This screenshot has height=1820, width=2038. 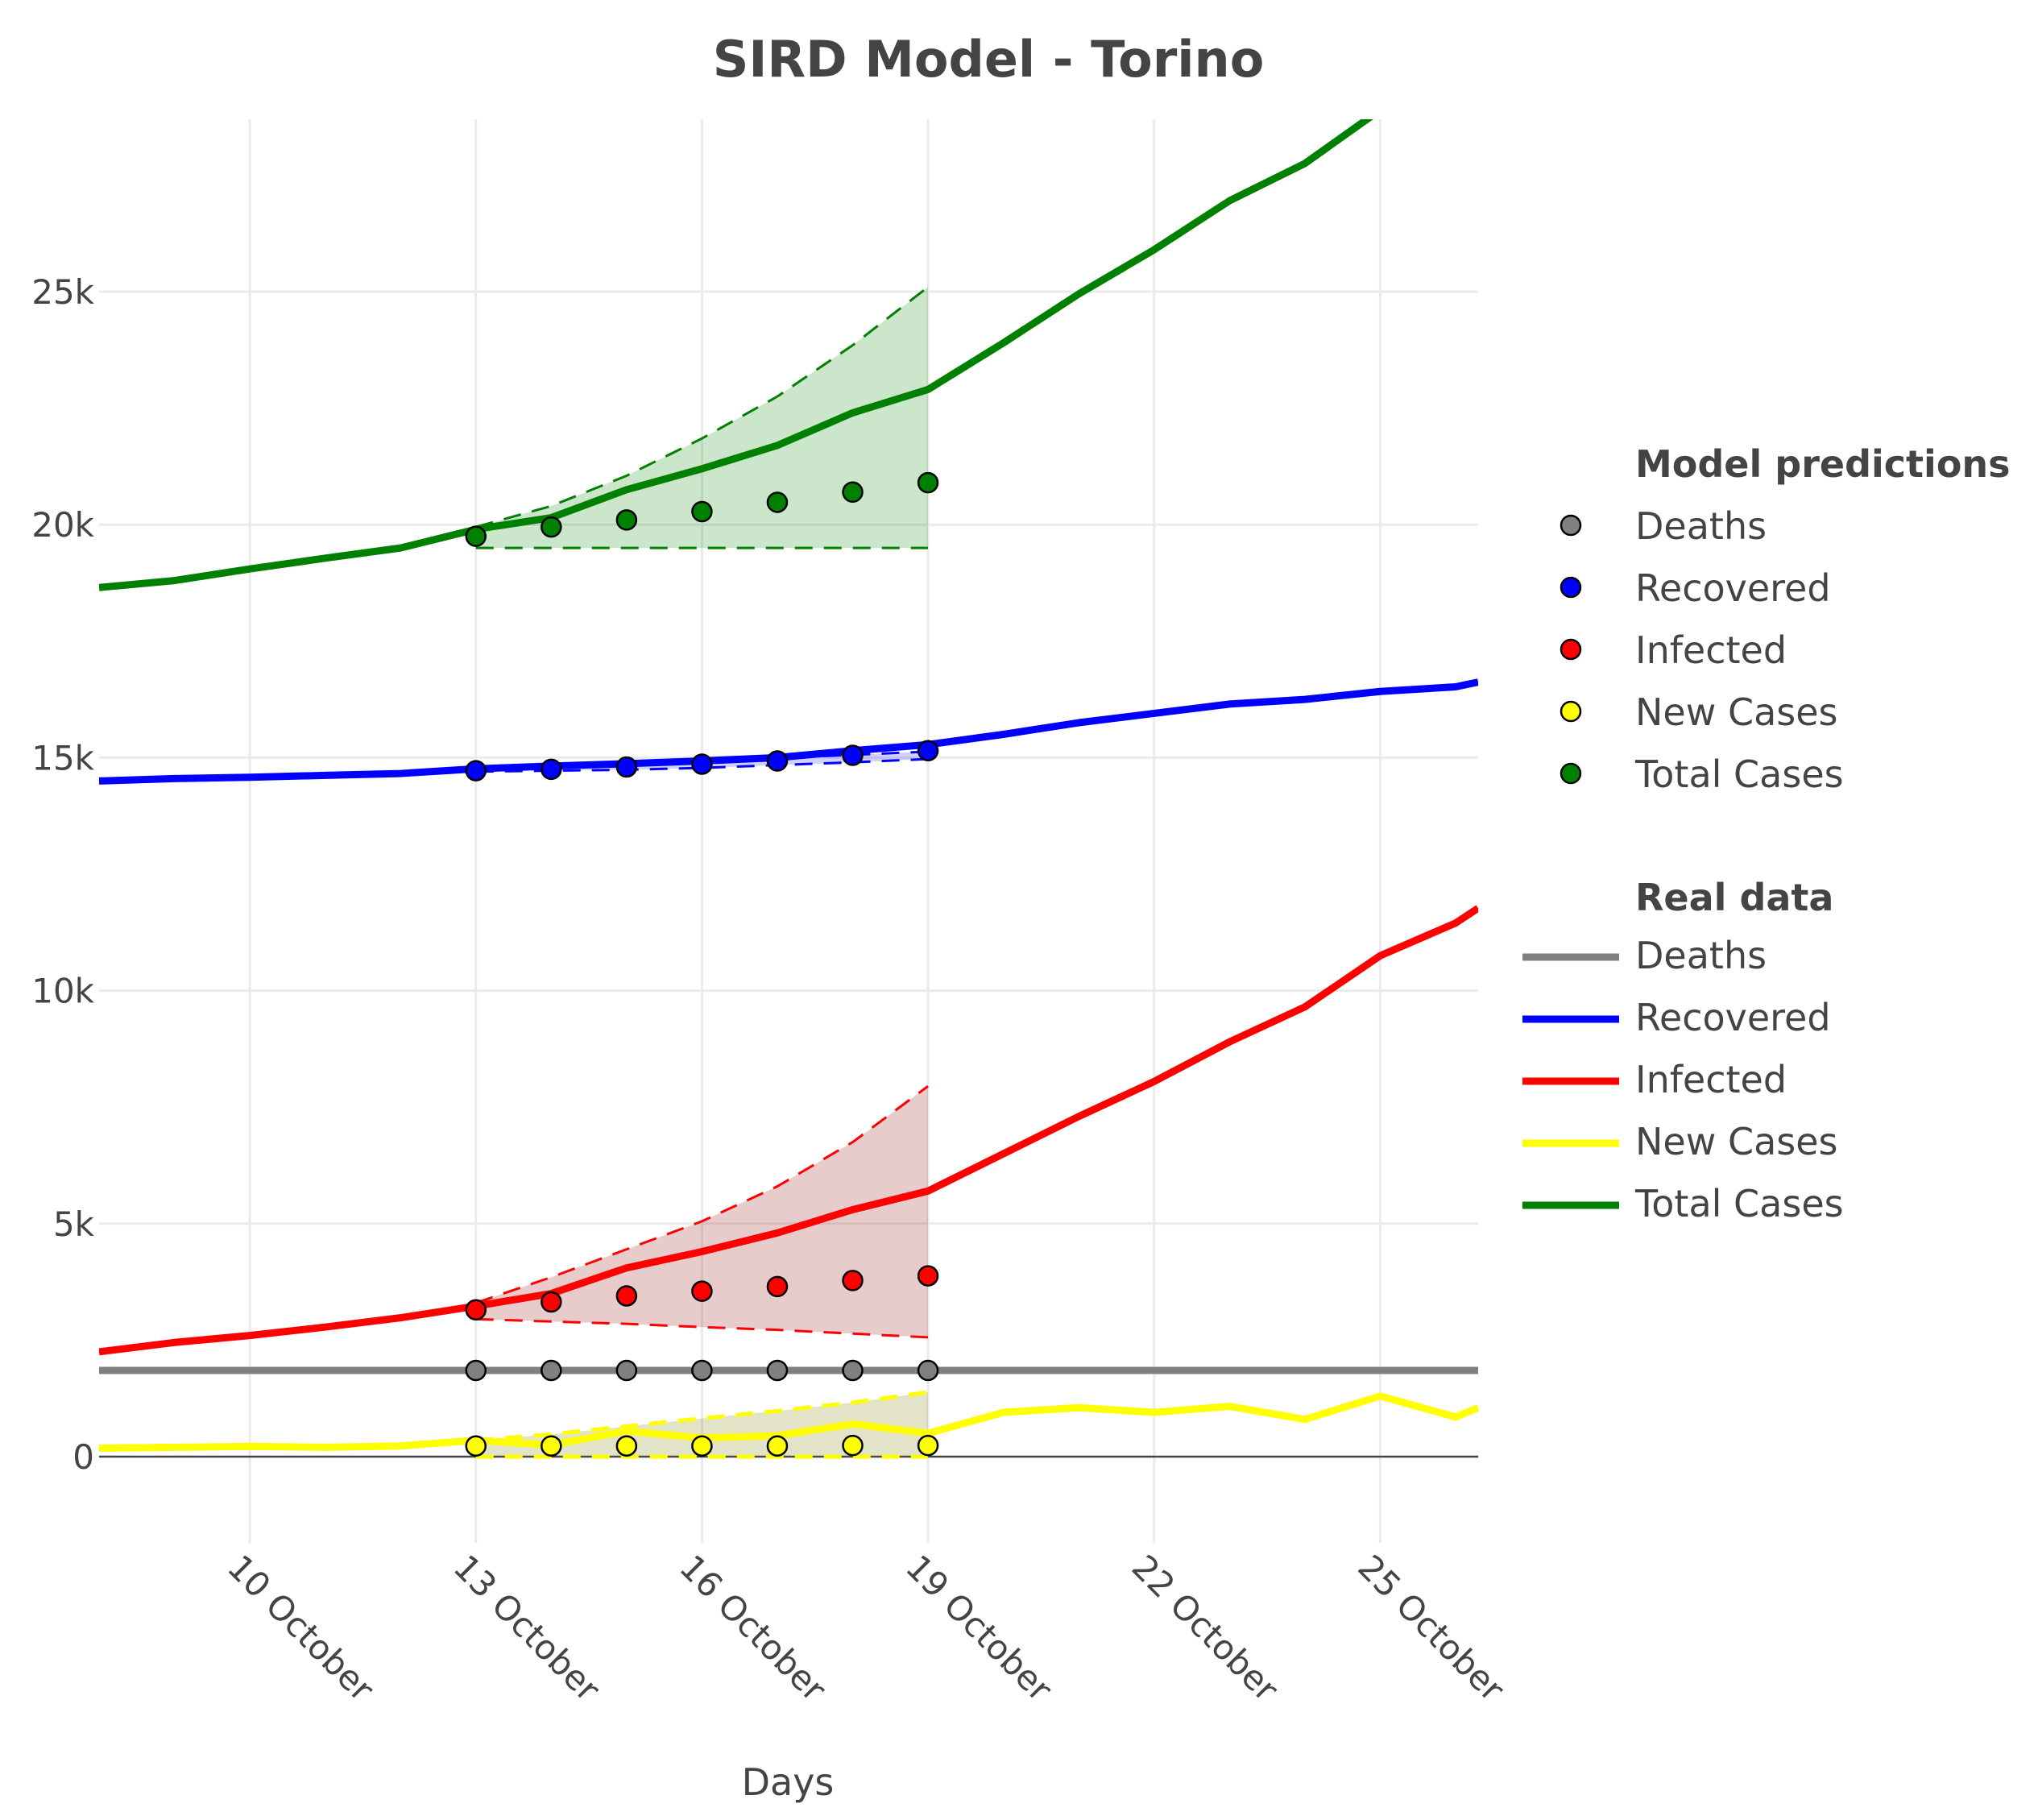 I want to click on legend-real-label-infected: Infected, so click(x=1711, y=1079).